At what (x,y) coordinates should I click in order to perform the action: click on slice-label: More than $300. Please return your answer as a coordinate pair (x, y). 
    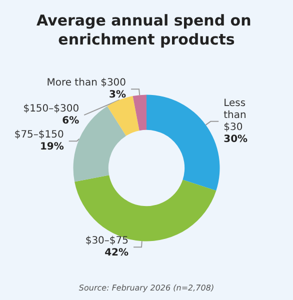
    Looking at the image, I should click on (86, 83).